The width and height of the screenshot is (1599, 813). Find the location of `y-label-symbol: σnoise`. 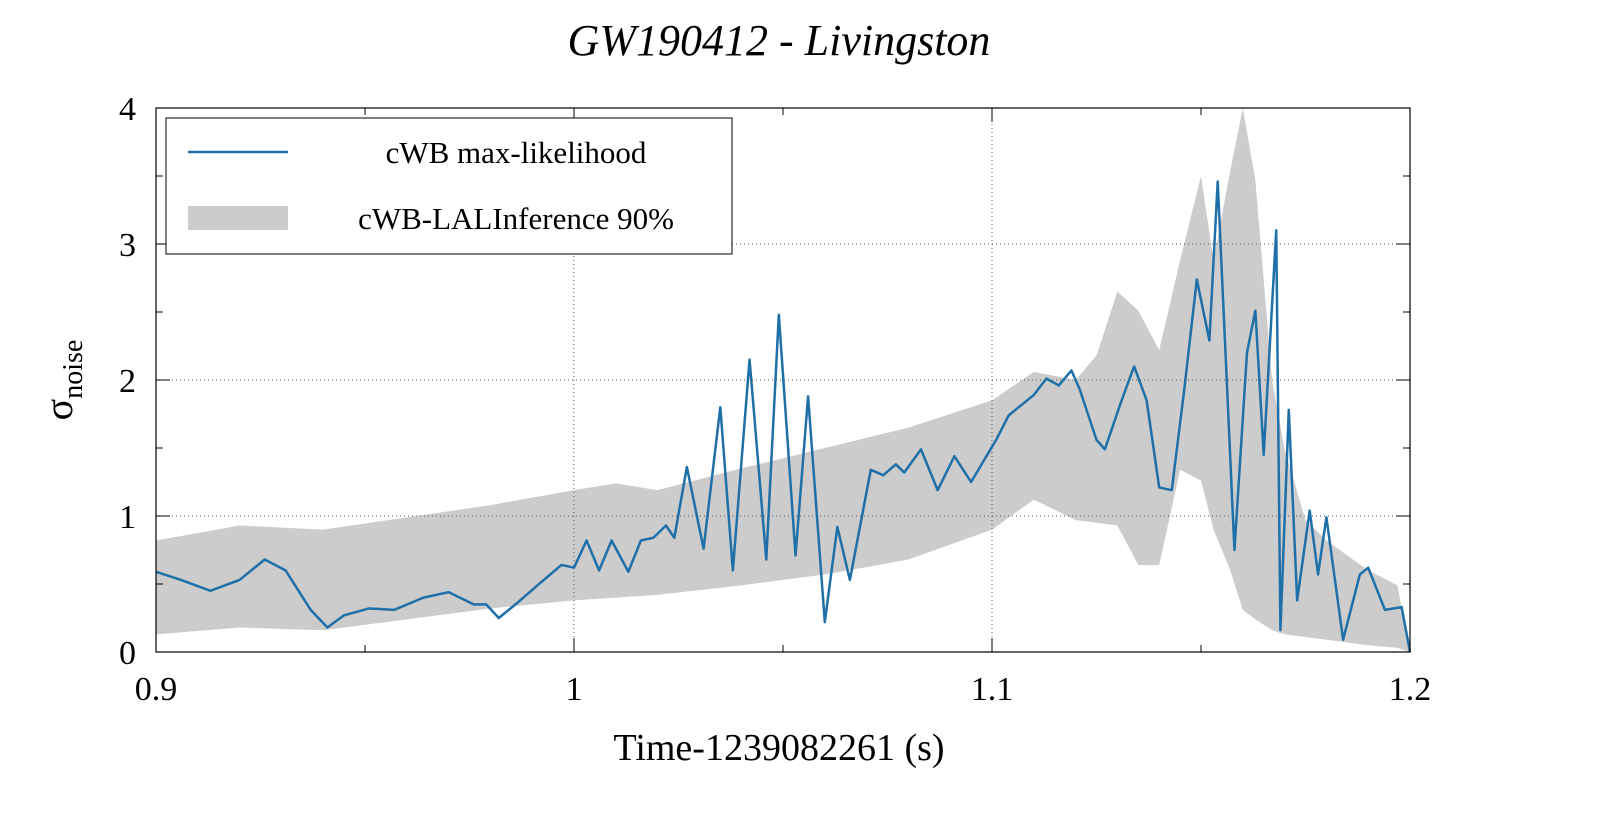

y-label-symbol: σnoise is located at coordinates (62, 380).